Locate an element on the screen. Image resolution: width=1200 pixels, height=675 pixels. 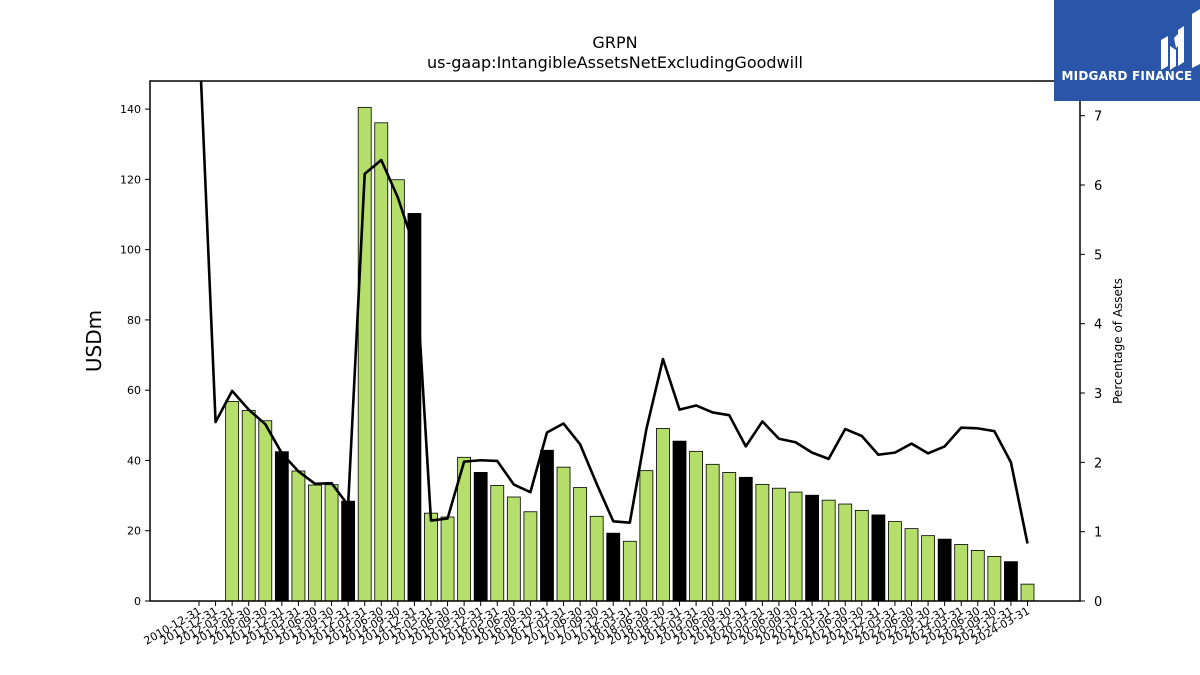
y-tick-label: 20 is located at coordinates (134, 531).